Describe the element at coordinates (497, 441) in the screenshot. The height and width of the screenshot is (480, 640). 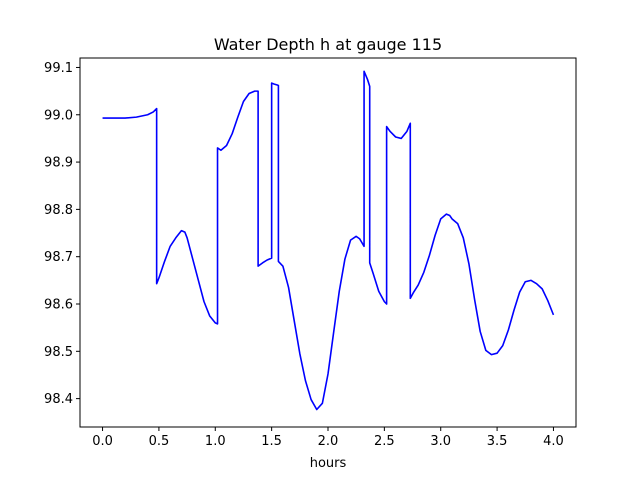
I see `x-tick-label: 3.5` at that location.